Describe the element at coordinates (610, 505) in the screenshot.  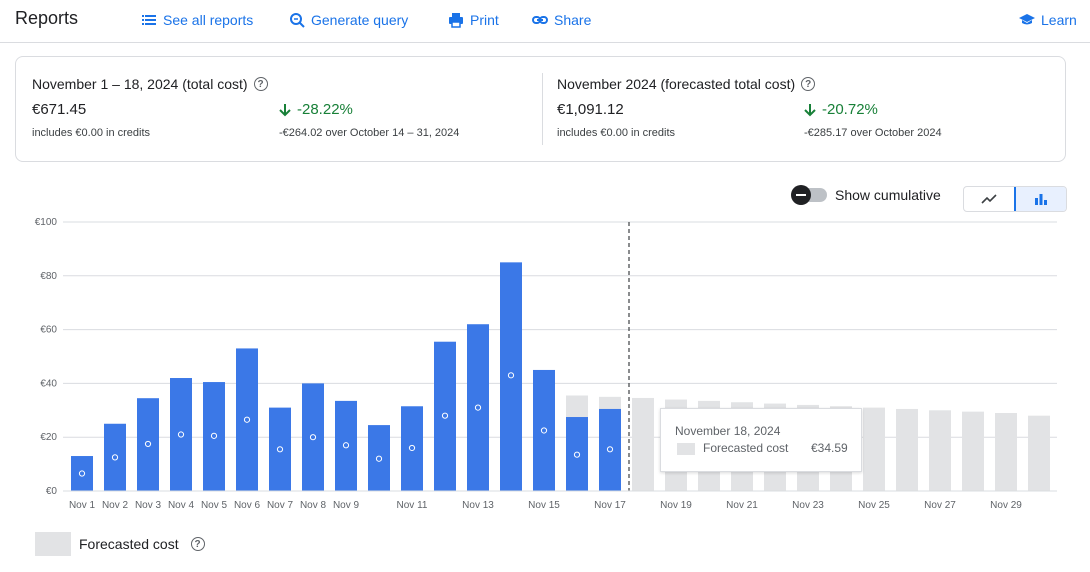
I see `x-tick-label: Nov 17` at that location.